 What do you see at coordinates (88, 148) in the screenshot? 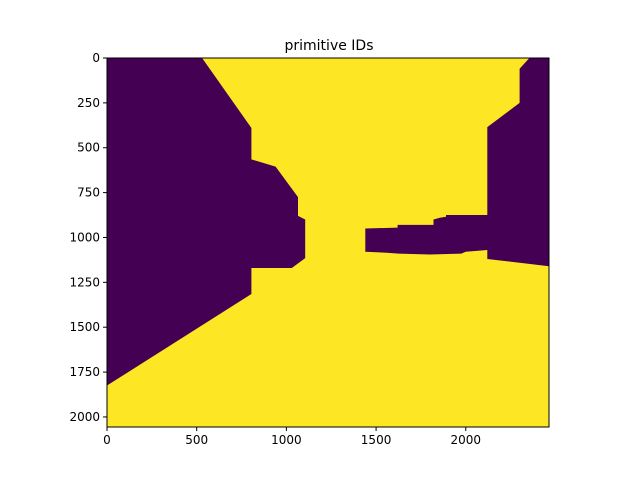
I see `y-tick-label: 500` at bounding box center [88, 148].